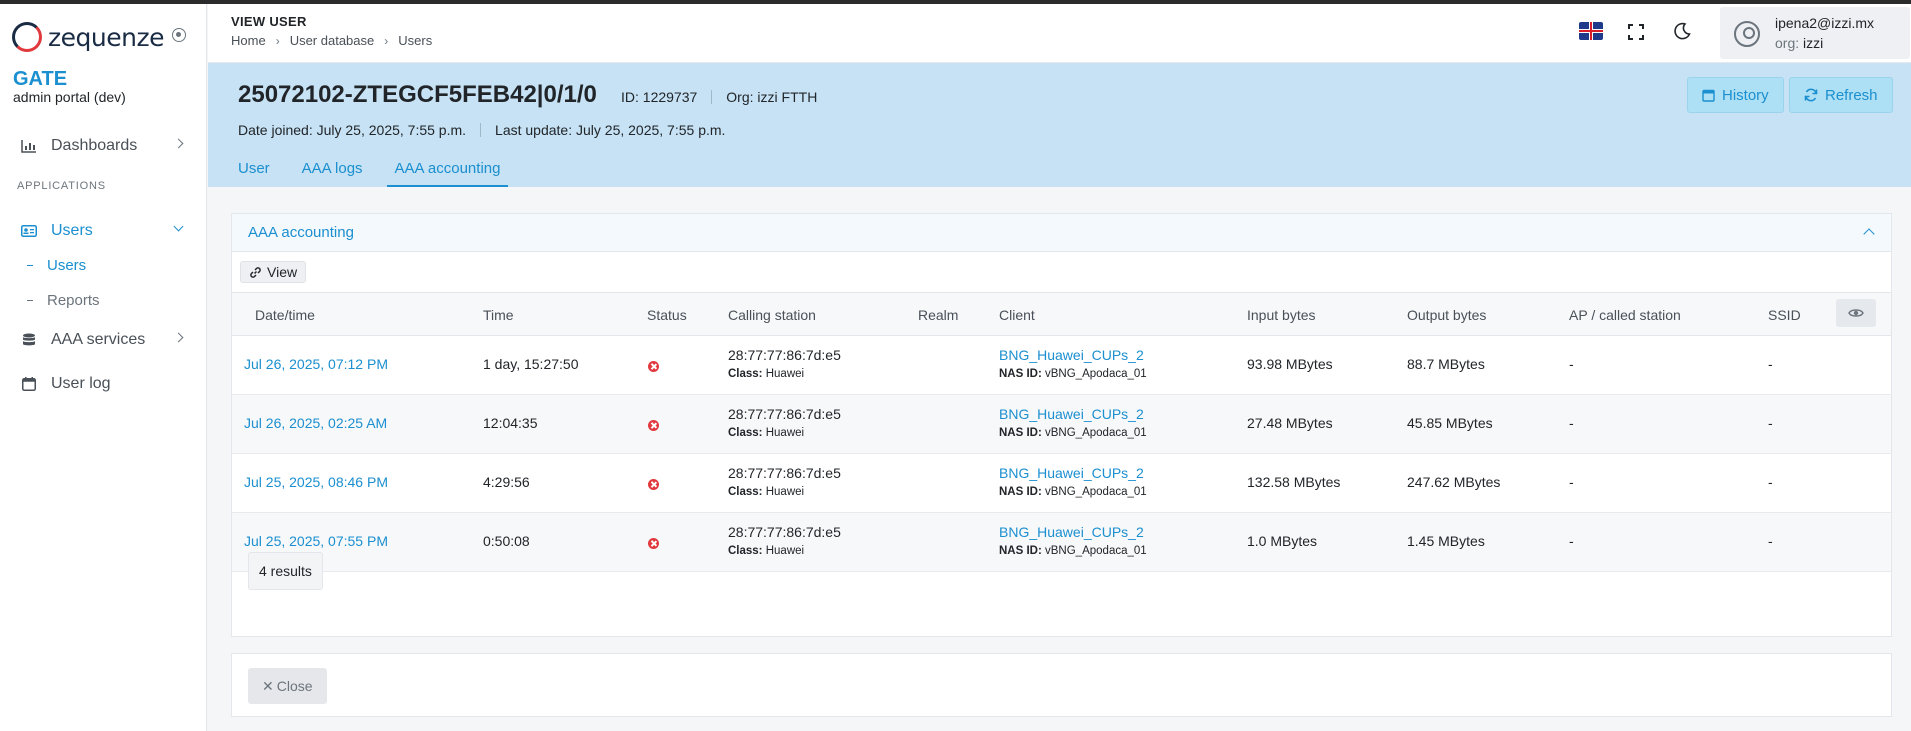 This screenshot has width=1911, height=731. What do you see at coordinates (179, 35) in the screenshot?
I see `pin-sidebar-icon` at bounding box center [179, 35].